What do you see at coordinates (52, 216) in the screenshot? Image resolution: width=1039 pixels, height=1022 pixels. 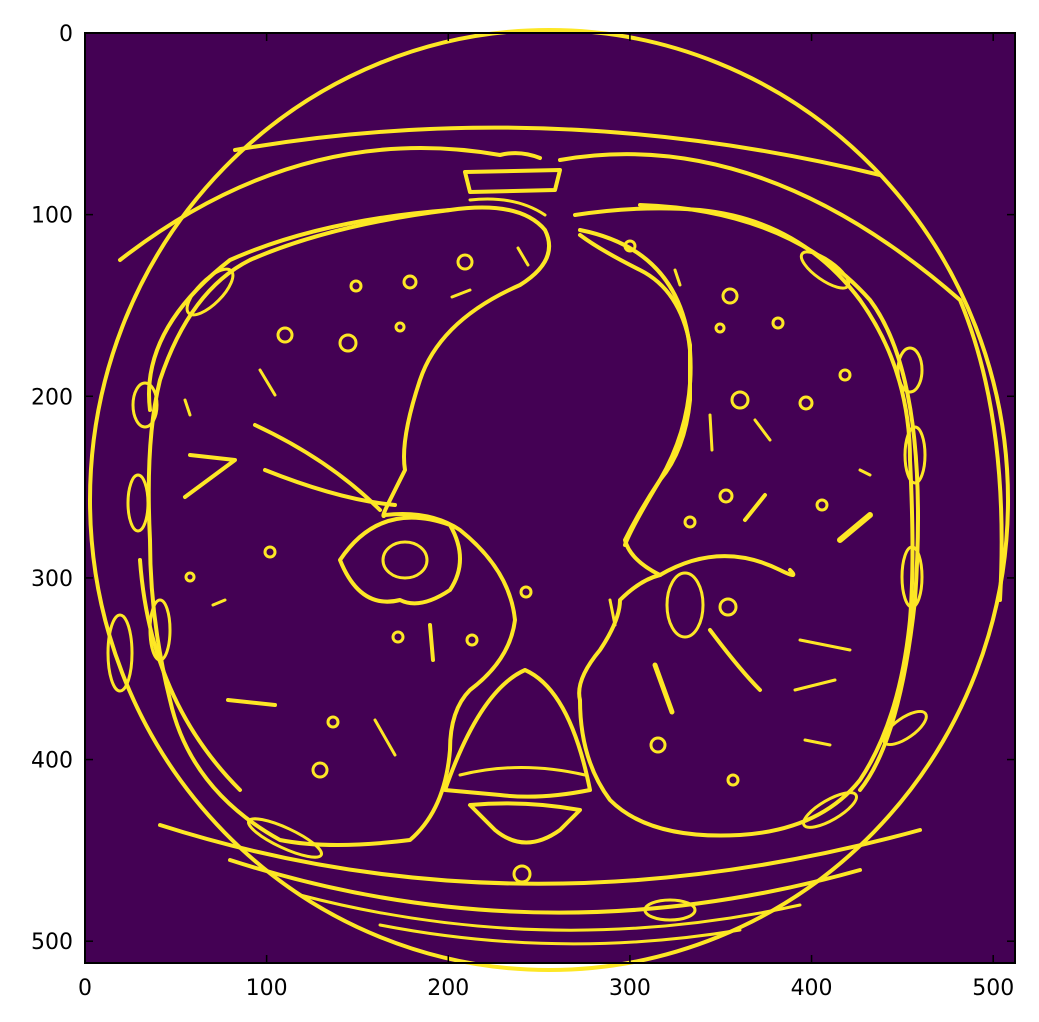 I see `y-tick-label: 100` at bounding box center [52, 216].